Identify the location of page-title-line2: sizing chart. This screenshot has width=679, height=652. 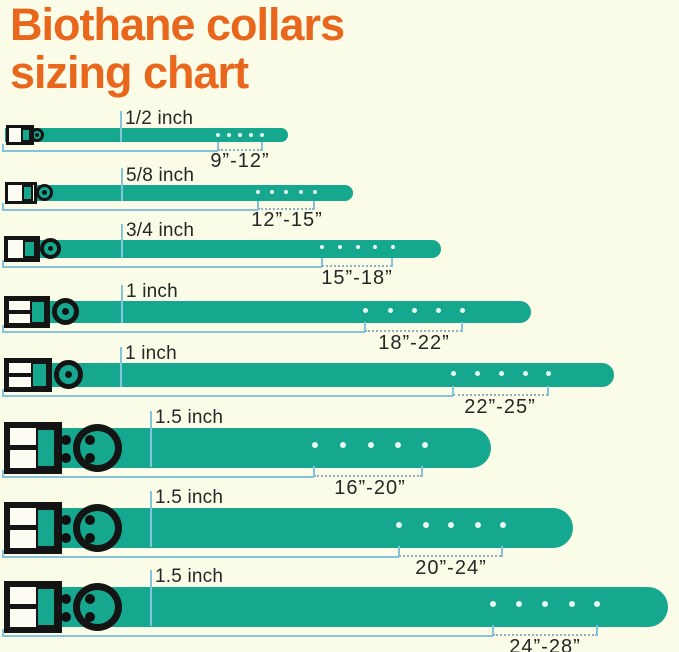
(129, 72).